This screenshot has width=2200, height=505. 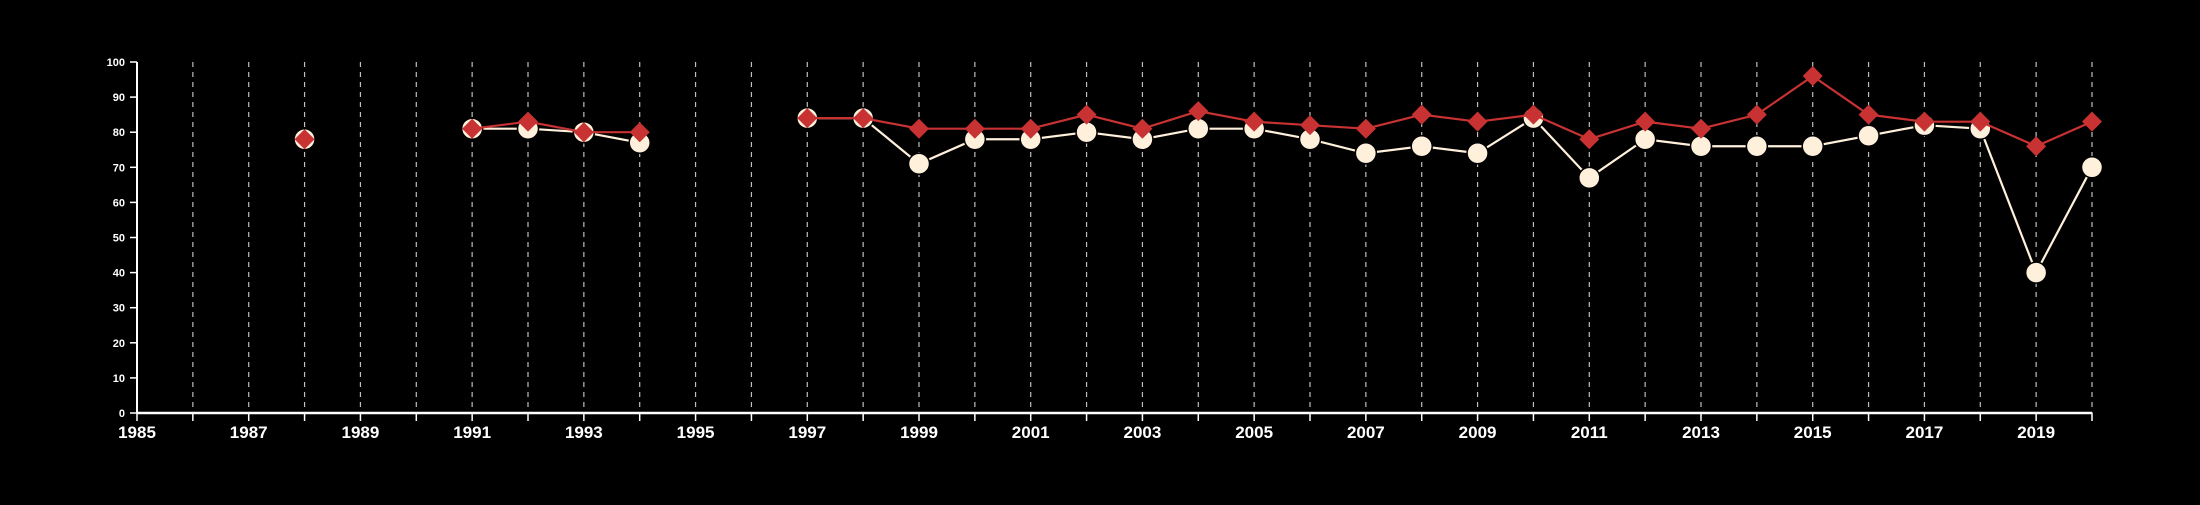 I want to click on x-tick-label: 2003, so click(x=1143, y=432).